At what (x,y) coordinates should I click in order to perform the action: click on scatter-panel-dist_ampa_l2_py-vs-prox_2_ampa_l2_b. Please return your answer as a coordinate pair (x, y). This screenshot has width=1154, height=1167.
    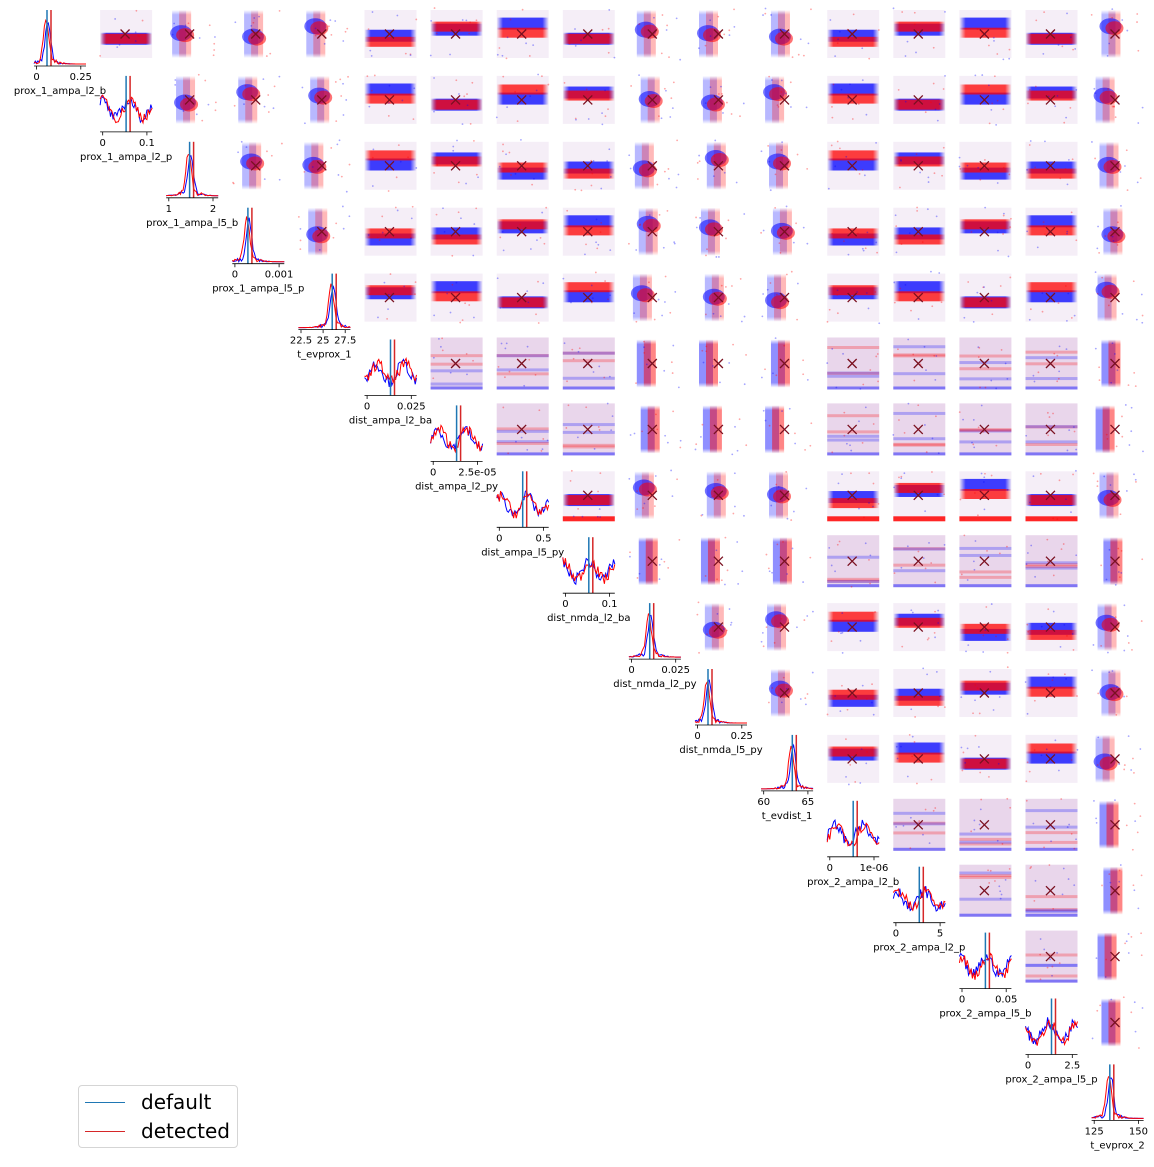
    Looking at the image, I should click on (853, 429).